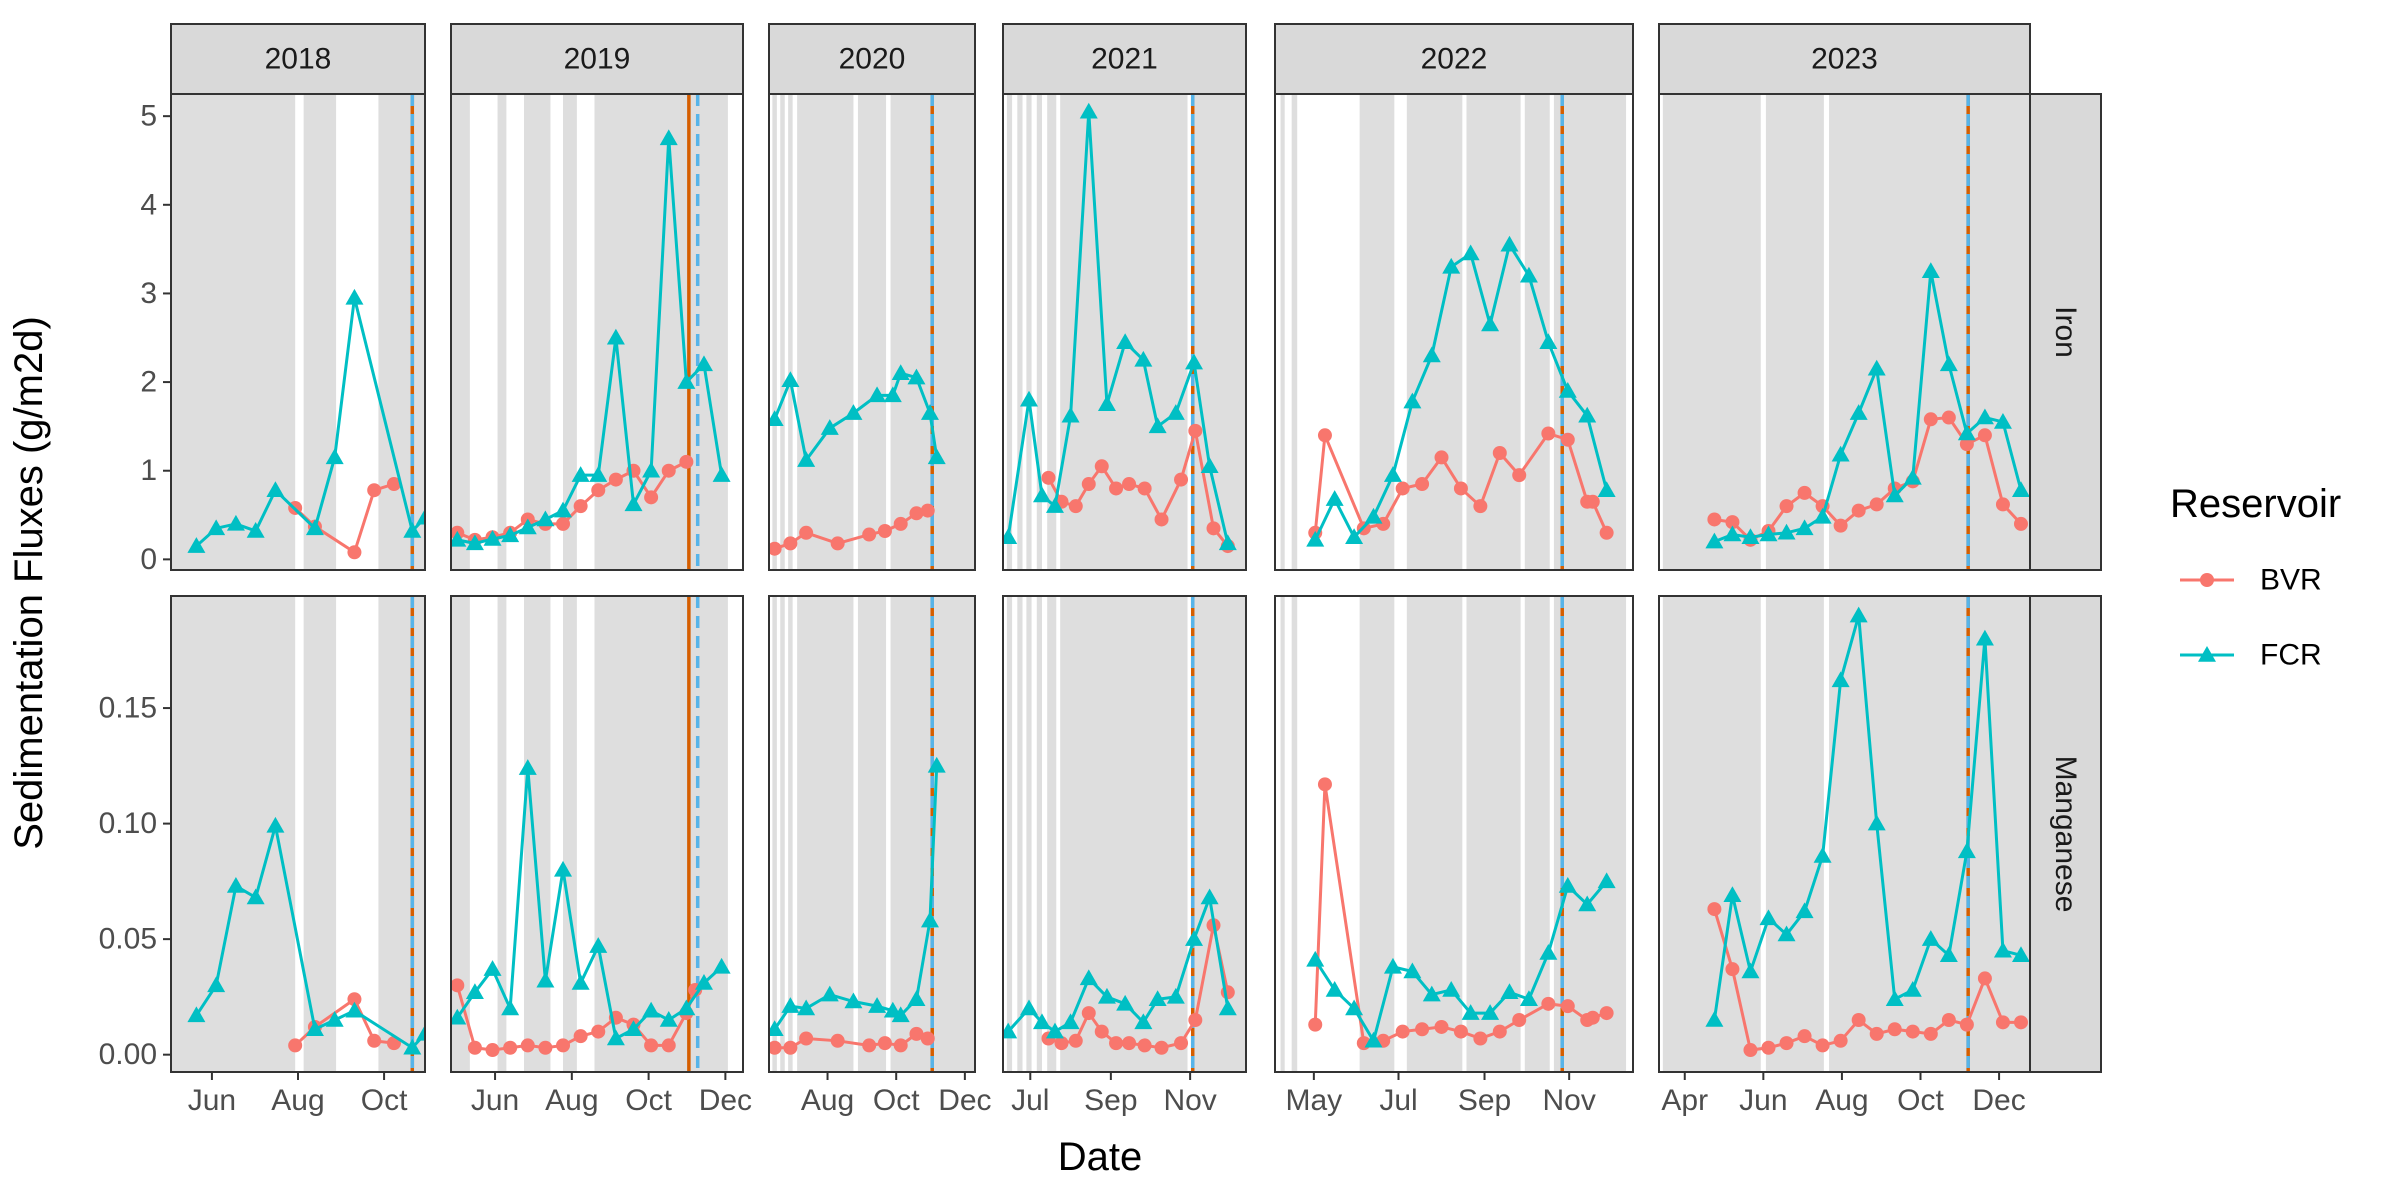 The height and width of the screenshot is (1200, 2400). What do you see at coordinates (2207, 580) in the screenshot?
I see `legend-key-marker` at bounding box center [2207, 580].